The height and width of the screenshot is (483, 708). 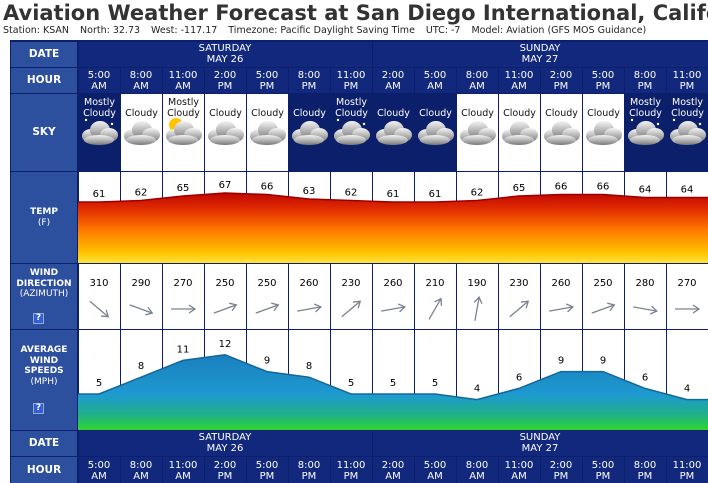 What do you see at coordinates (183, 349) in the screenshot?
I see `wind-speed-label: 11` at bounding box center [183, 349].